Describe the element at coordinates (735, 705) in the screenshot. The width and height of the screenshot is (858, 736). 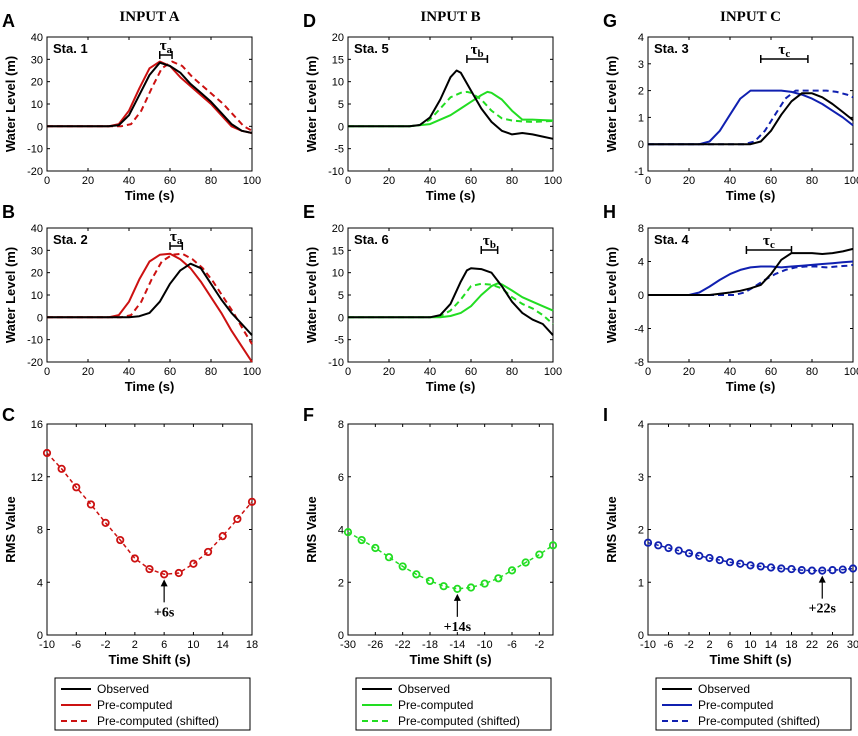
I see `legend-label: Pre-computed` at that location.